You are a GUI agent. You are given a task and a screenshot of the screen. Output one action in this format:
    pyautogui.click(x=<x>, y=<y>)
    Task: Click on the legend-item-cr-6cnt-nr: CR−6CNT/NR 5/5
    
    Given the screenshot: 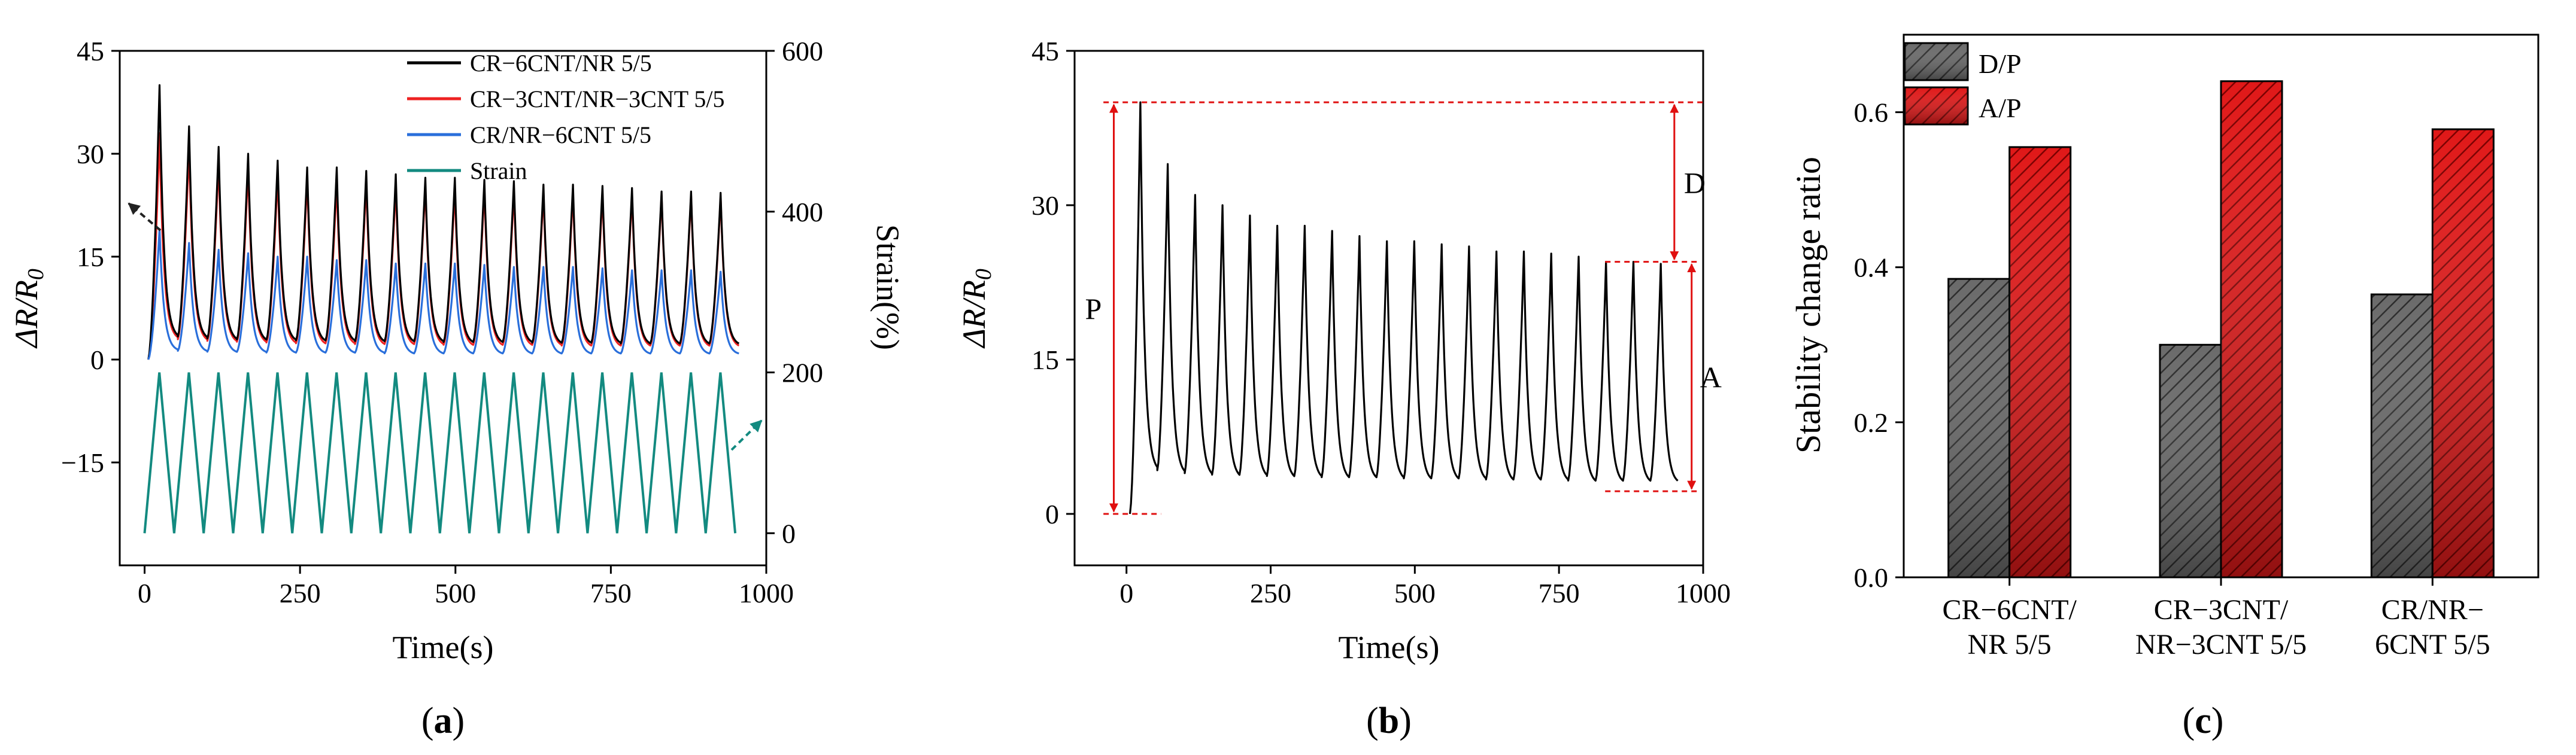 What is the action you would take?
    pyautogui.click(x=529, y=63)
    